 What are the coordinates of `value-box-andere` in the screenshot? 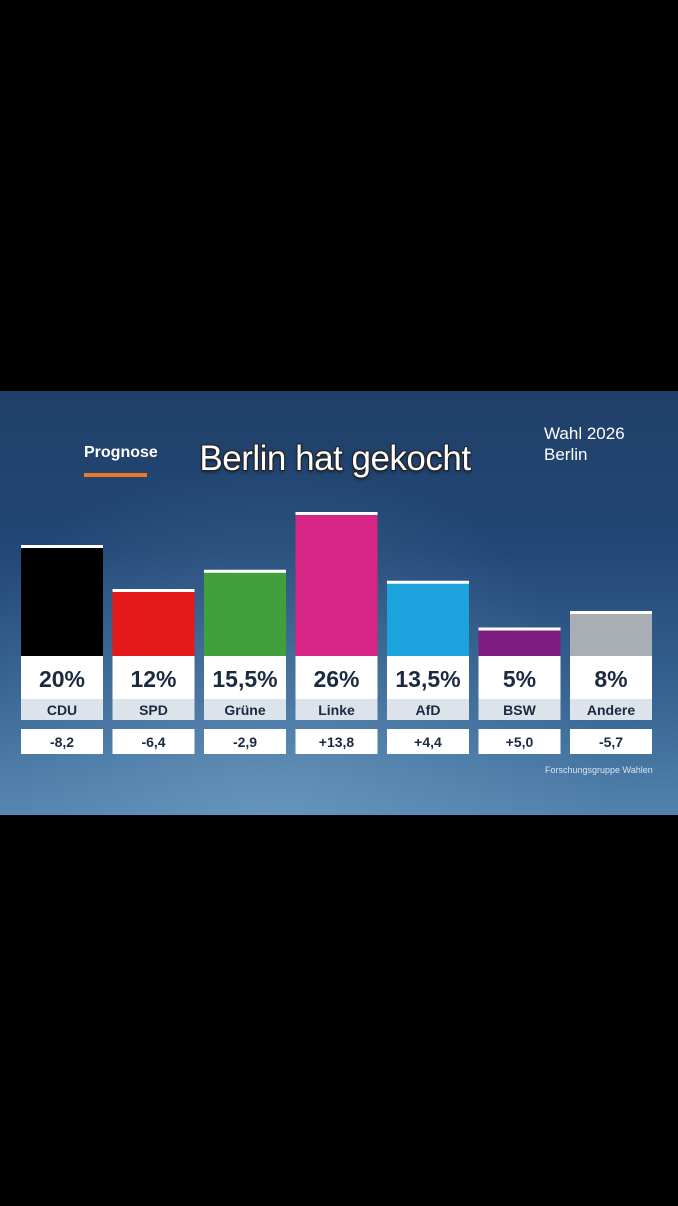 It's located at (611, 677).